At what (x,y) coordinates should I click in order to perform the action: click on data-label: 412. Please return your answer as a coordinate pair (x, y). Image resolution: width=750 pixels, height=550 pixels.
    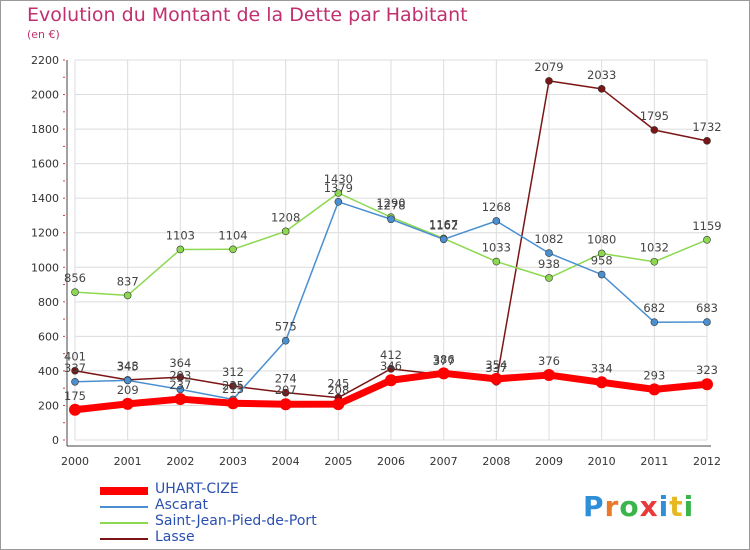
    Looking at the image, I should click on (391, 355).